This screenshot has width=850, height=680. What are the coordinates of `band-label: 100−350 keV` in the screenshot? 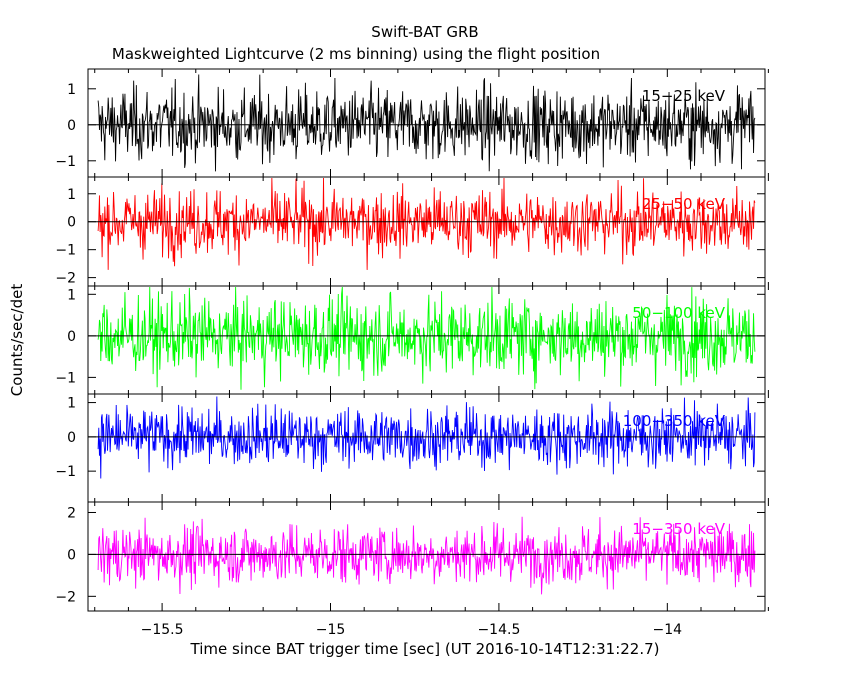 It's located at (674, 421).